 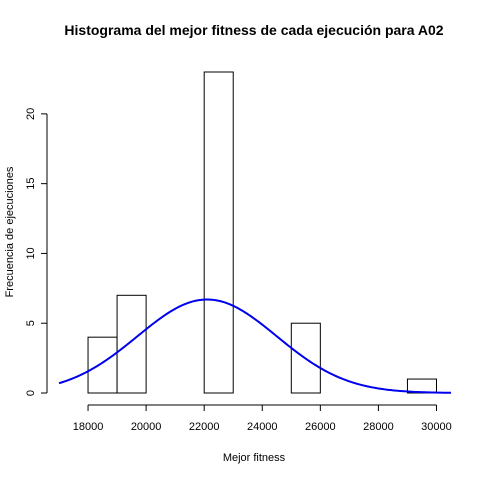 What do you see at coordinates (10, 231) in the screenshot?
I see `y-axis-label: Frecuencia de ejecuciones` at bounding box center [10, 231].